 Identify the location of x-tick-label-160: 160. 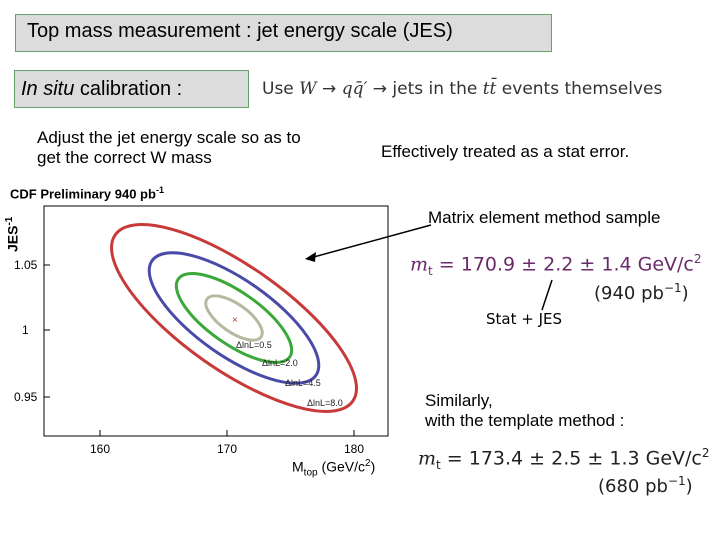
(100, 449).